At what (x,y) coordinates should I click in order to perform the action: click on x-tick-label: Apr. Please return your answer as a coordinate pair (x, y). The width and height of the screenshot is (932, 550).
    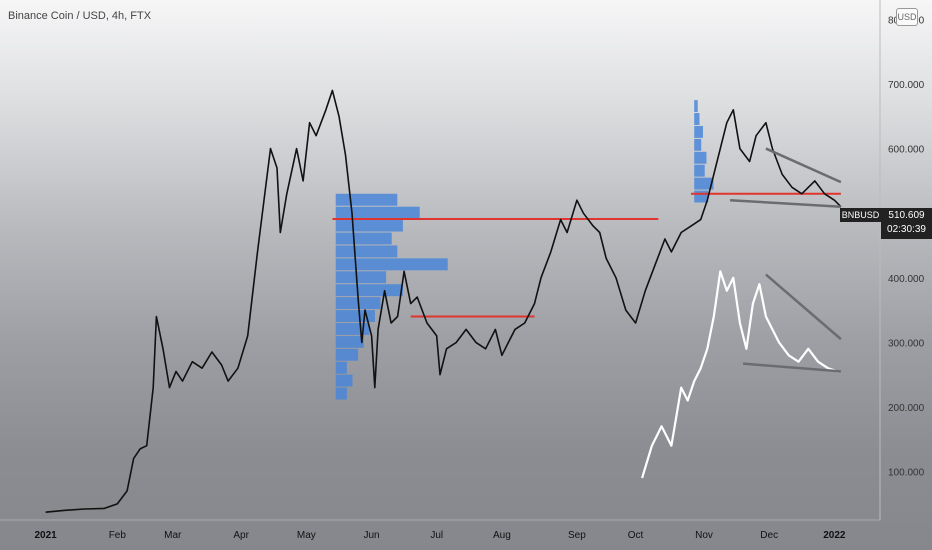
    Looking at the image, I should click on (241, 535).